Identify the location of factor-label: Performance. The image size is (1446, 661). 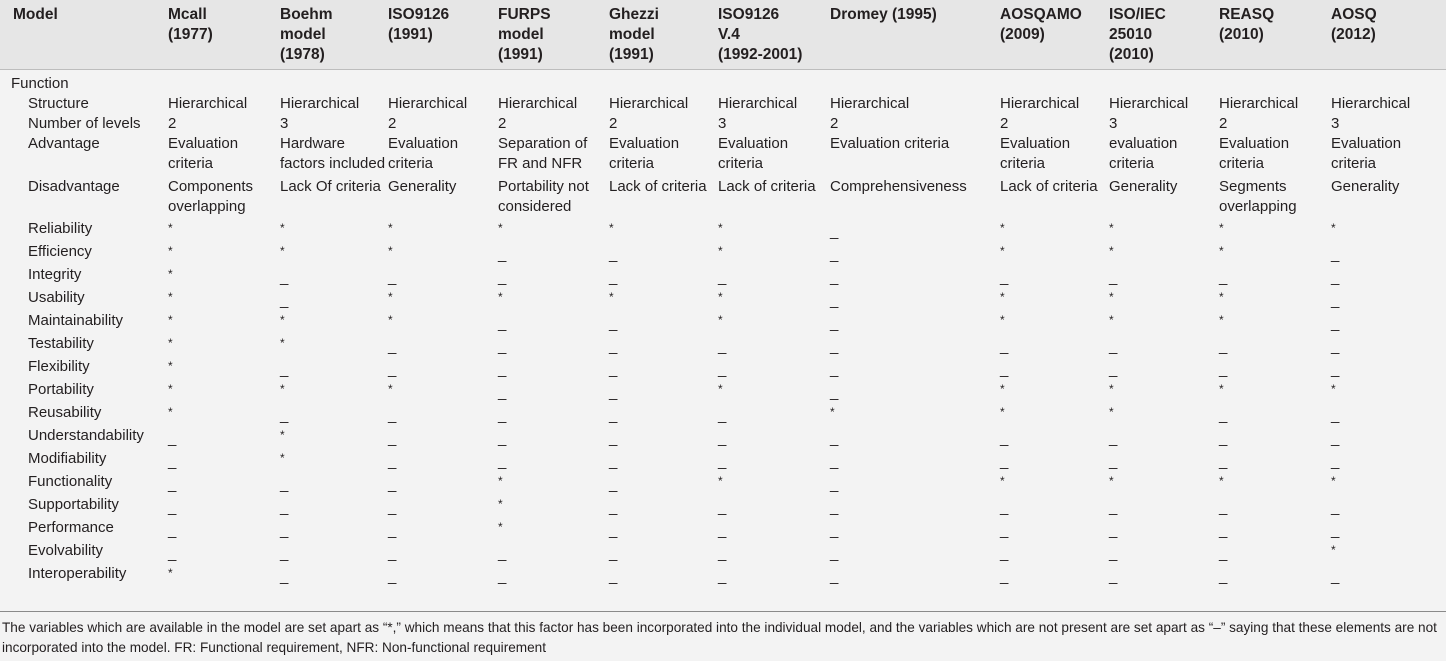
(71, 527).